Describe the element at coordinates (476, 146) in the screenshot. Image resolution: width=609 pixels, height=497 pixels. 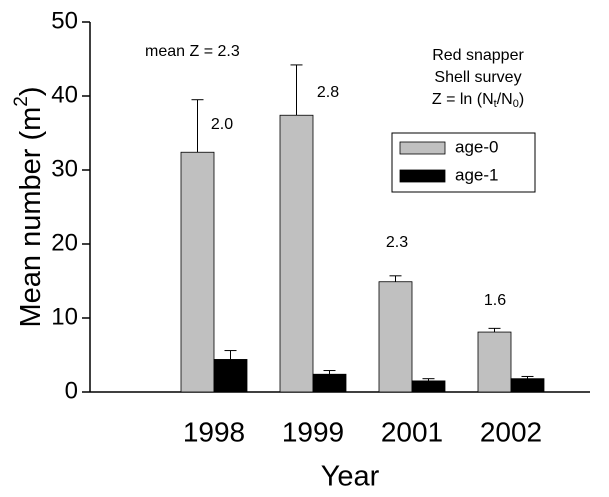
I see `legend-label: age-0` at that location.